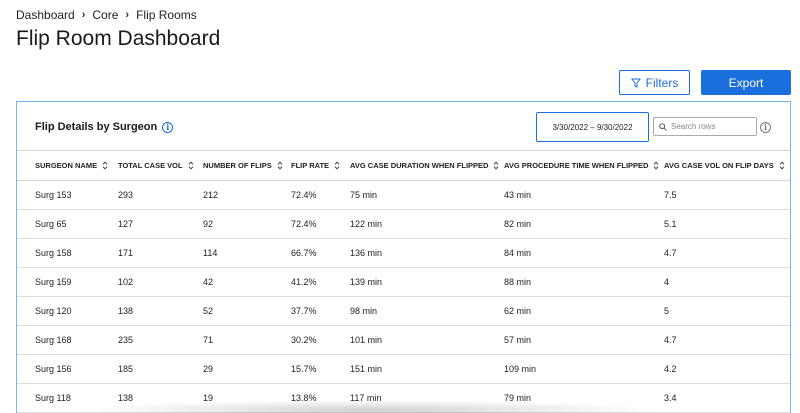  What do you see at coordinates (45, 15) in the screenshot?
I see `breadcrumb-dashboard: Dashboard` at bounding box center [45, 15].